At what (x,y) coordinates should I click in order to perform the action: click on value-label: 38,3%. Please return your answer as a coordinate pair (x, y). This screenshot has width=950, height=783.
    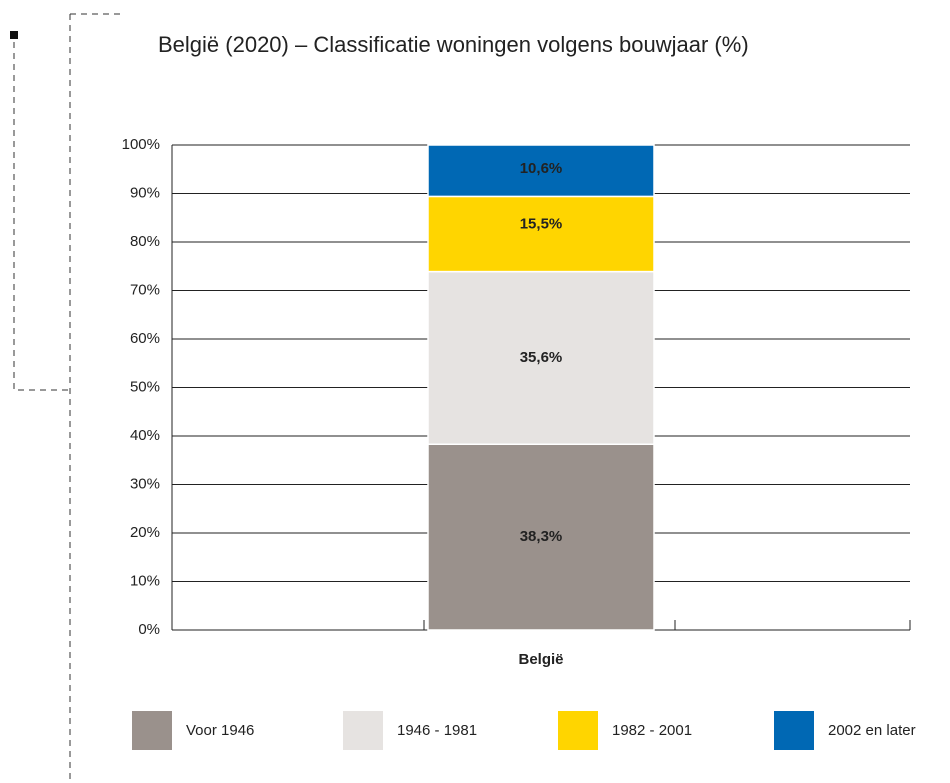
    Looking at the image, I should click on (541, 536).